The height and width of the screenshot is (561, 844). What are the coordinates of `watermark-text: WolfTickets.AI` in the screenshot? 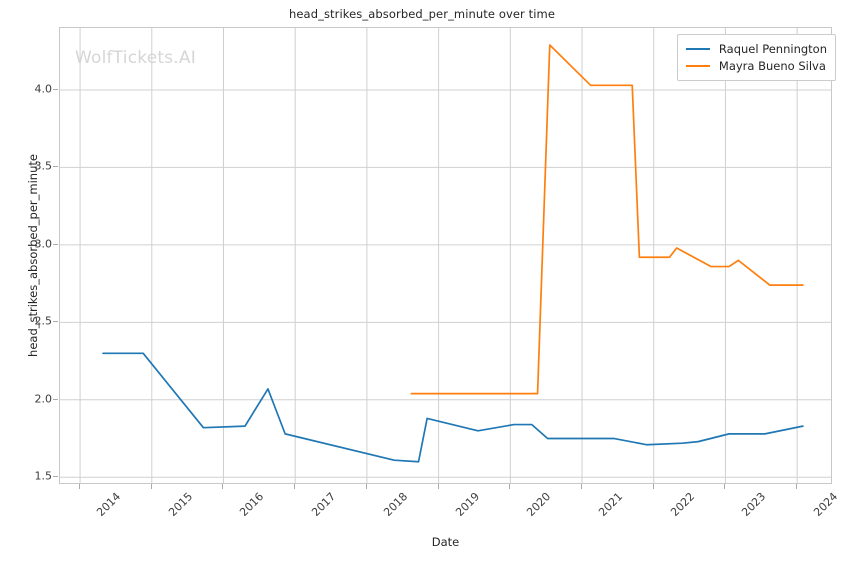 It's located at (135, 58).